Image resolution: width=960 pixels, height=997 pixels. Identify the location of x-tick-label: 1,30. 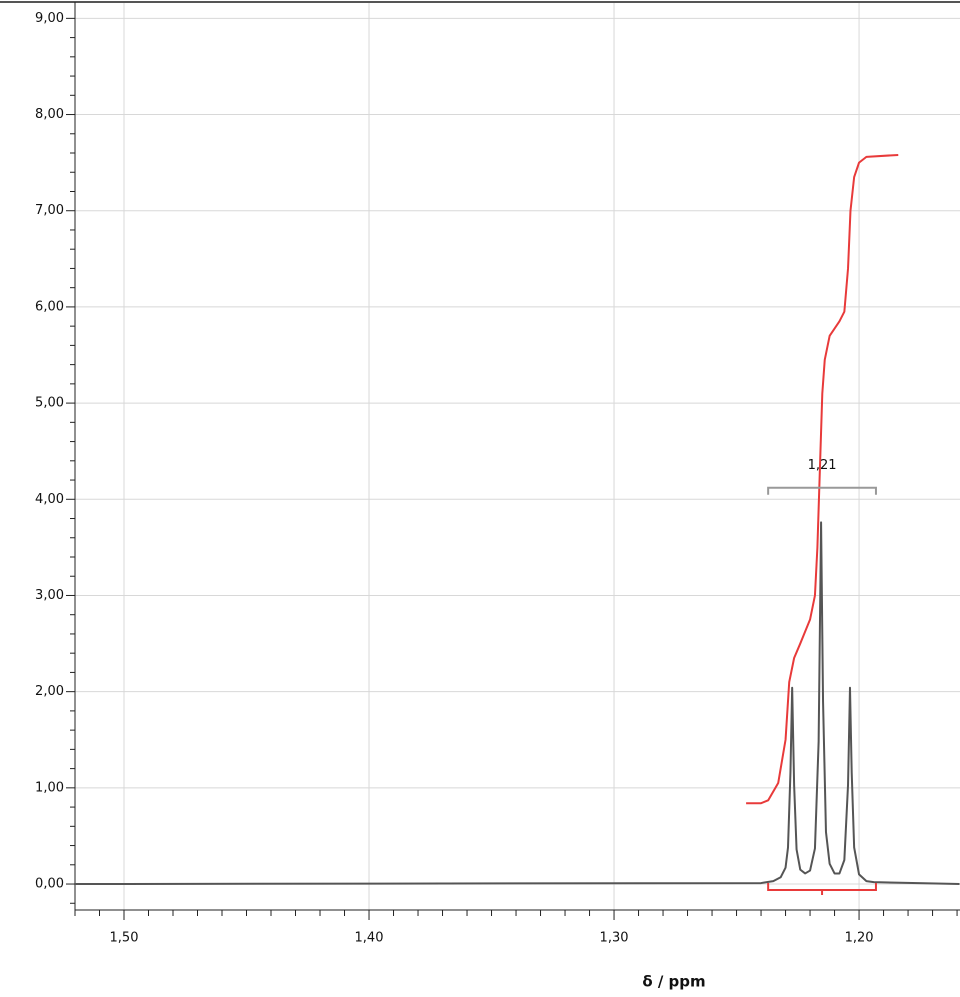
(614, 938).